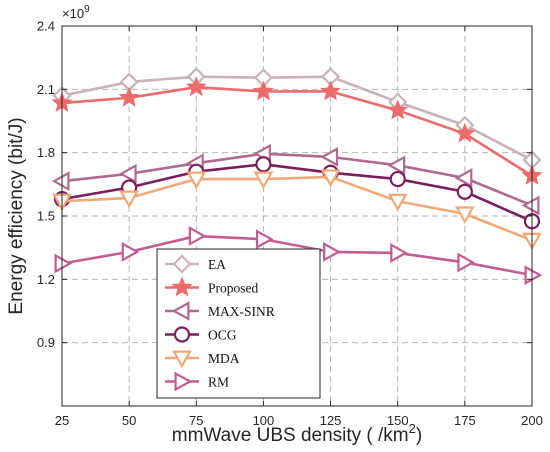  I want to click on legend-item-max-sinr: MAX-SINR, so click(220, 311).